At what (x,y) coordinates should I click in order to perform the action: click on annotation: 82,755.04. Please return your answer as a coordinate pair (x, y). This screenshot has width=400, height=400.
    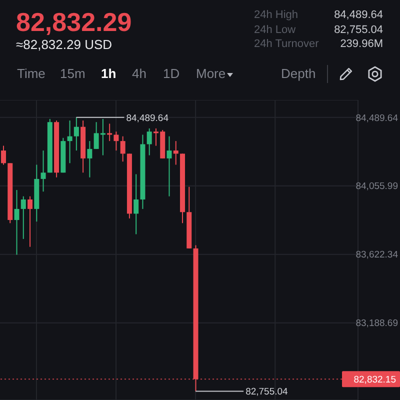
    Looking at the image, I should click on (267, 392).